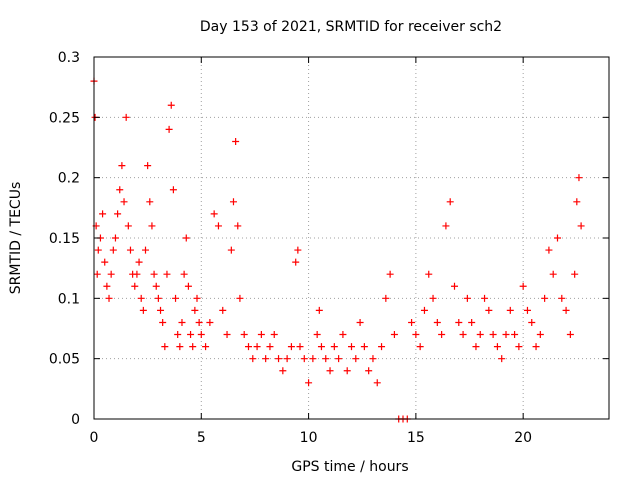  What do you see at coordinates (75, 420) in the screenshot?
I see `y-tick-label: 0` at bounding box center [75, 420].